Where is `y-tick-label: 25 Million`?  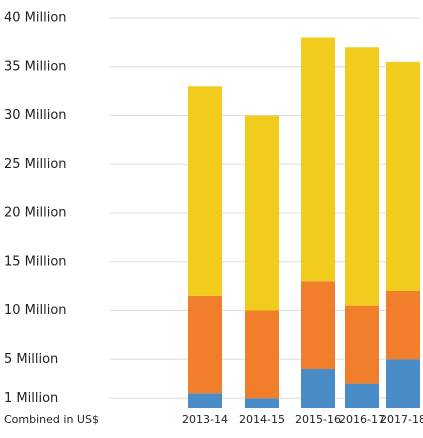 y-tick-label: 25 Million is located at coordinates (35, 164).